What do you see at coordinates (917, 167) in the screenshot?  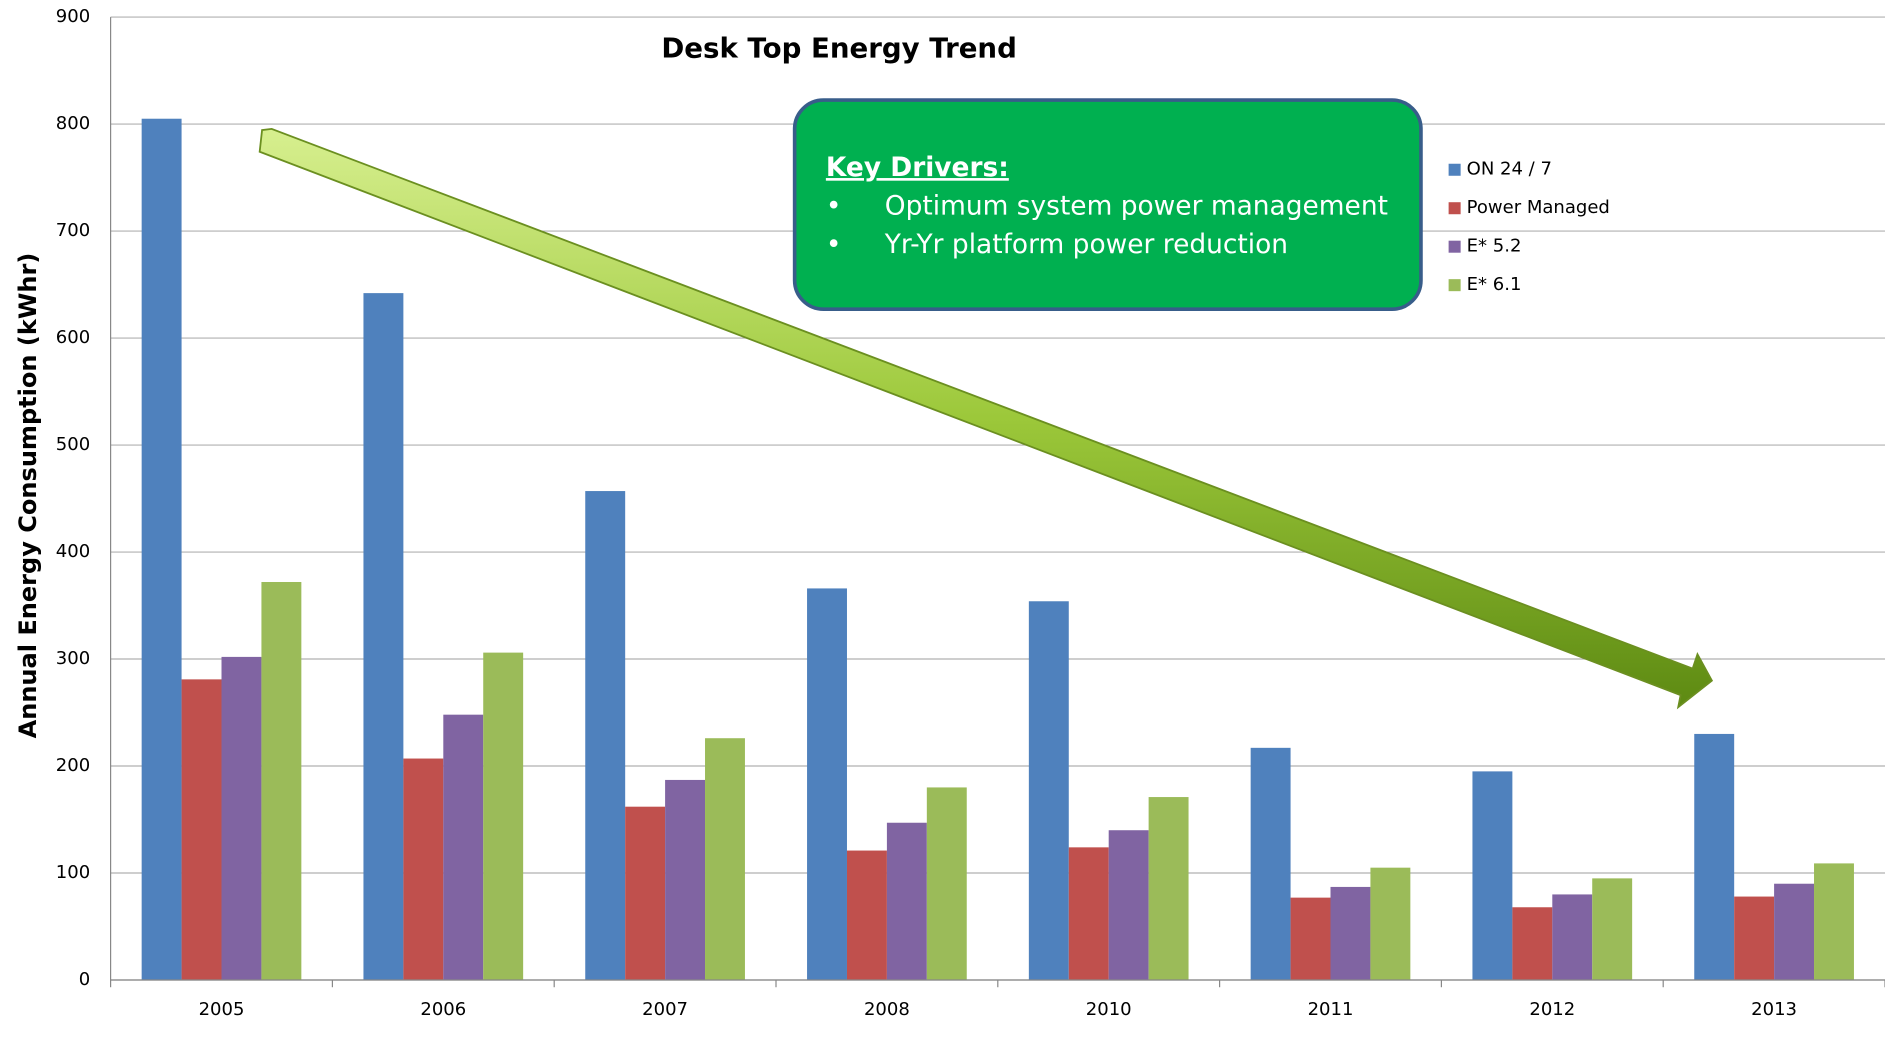 I see `annotation-title: Key Drivers:` at bounding box center [917, 167].